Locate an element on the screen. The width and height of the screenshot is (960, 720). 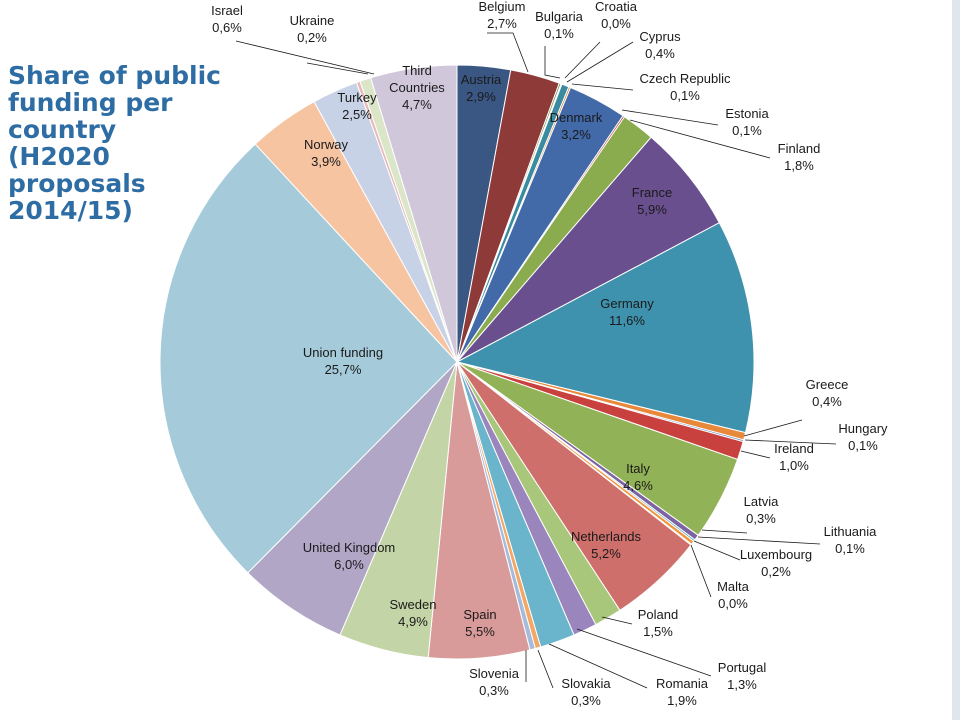
data-label-italy: Italy 4,6% is located at coordinates (638, 477).